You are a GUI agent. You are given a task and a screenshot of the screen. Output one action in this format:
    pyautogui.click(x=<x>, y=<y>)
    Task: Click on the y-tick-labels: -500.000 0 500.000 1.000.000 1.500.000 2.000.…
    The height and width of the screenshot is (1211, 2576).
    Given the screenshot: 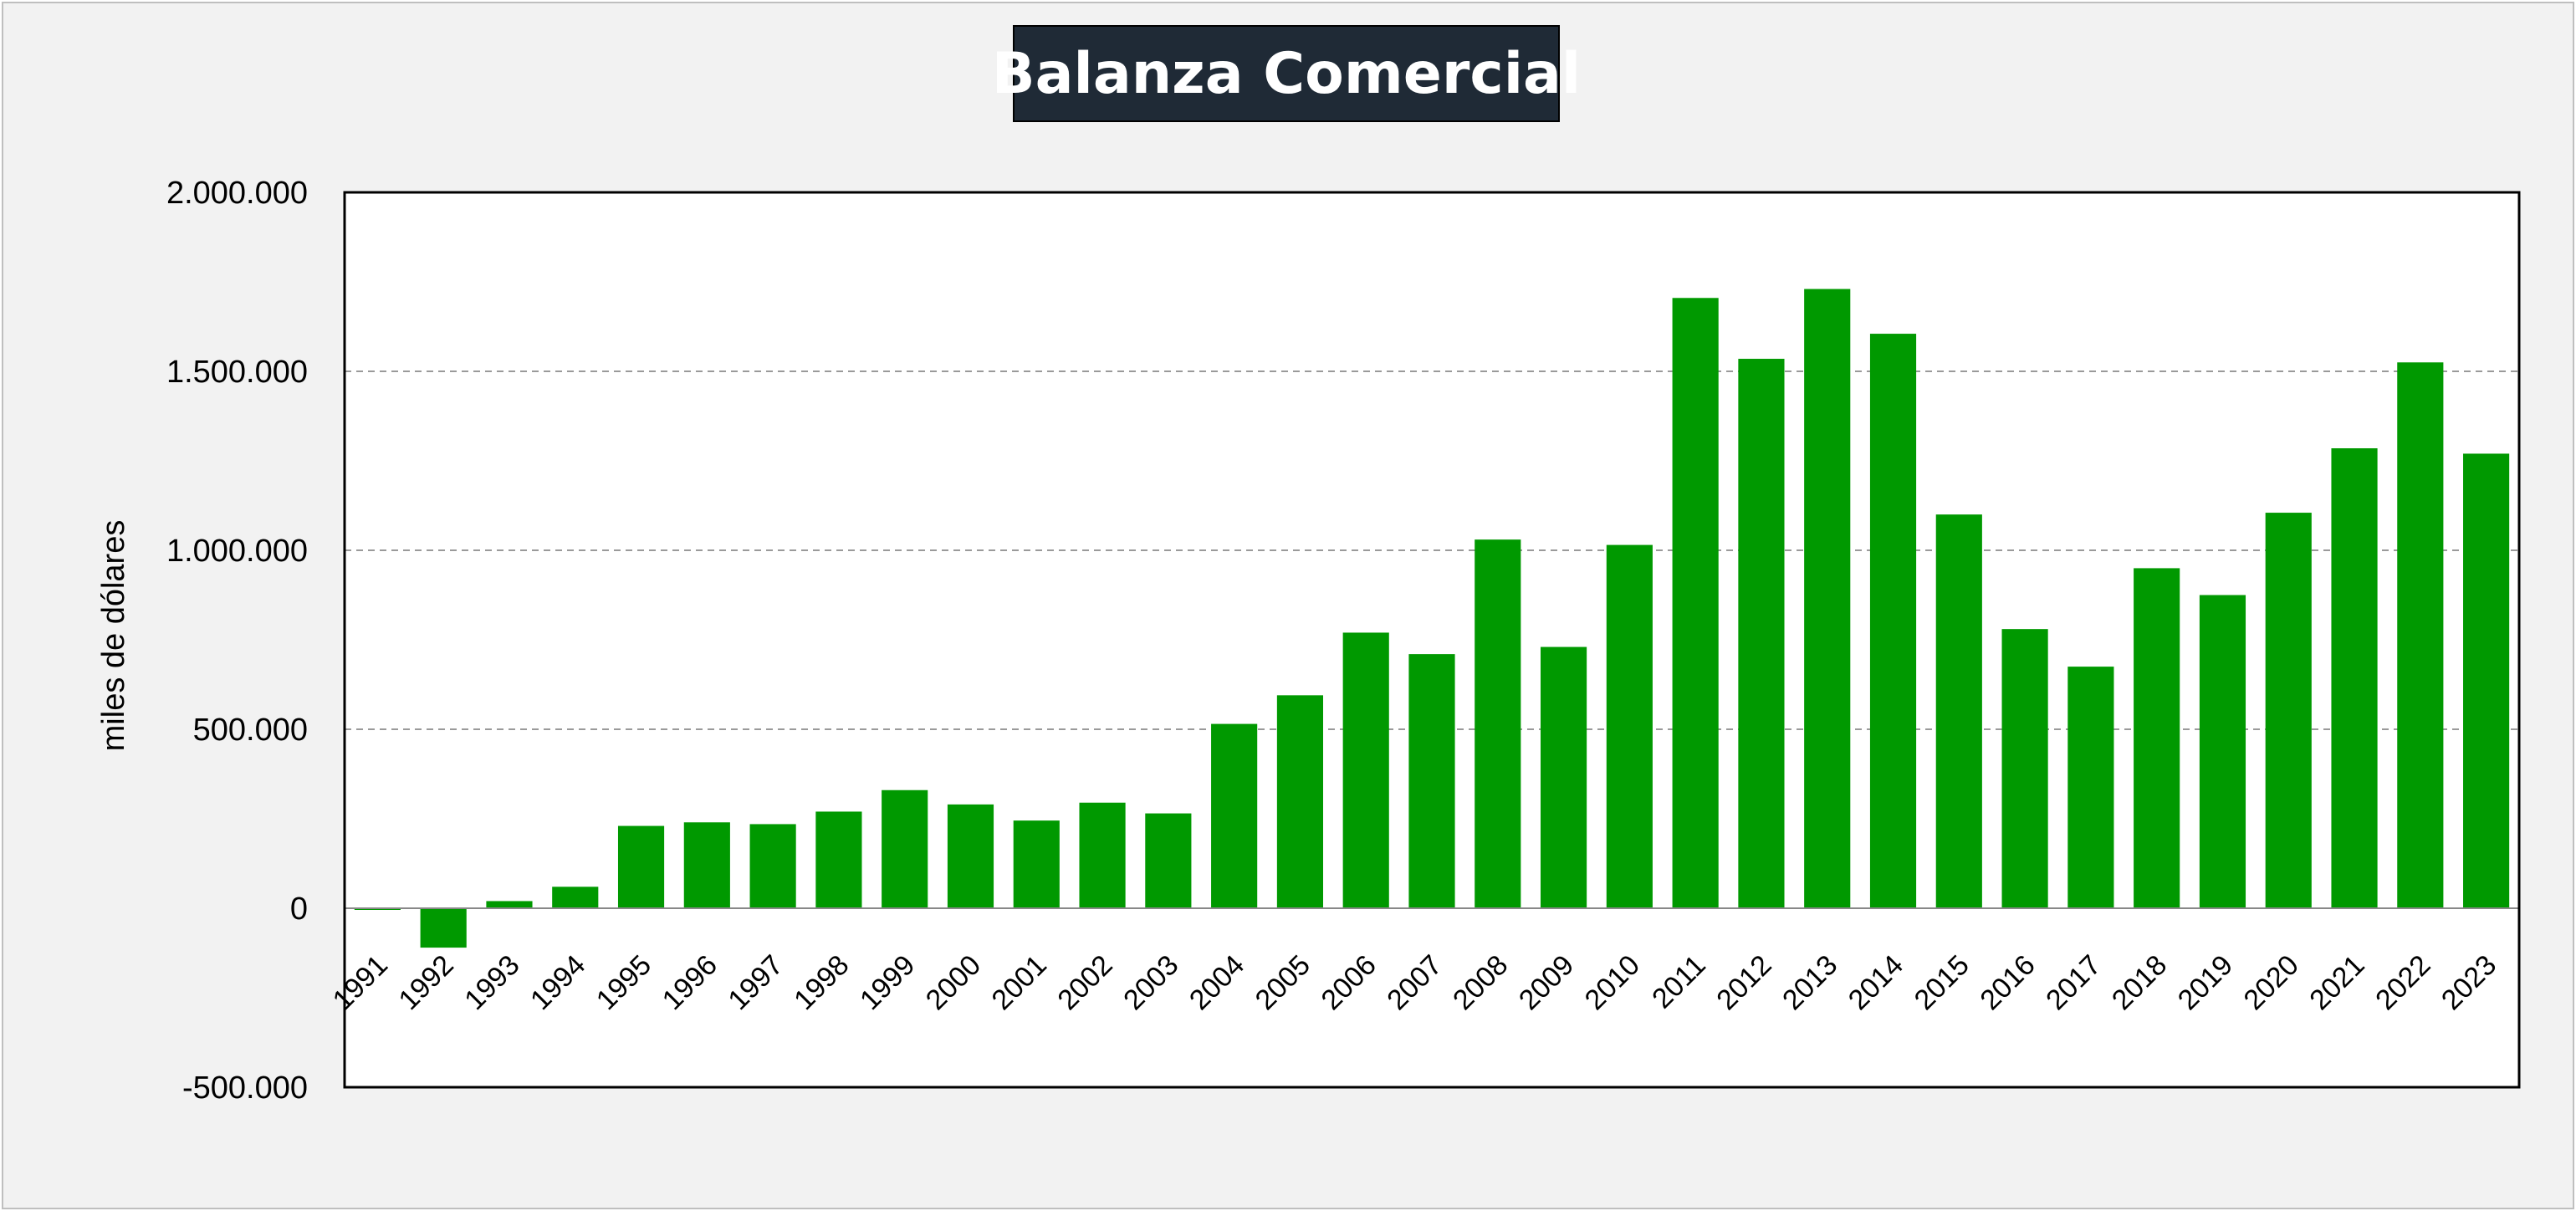 What is the action you would take?
    pyautogui.click(x=237, y=641)
    